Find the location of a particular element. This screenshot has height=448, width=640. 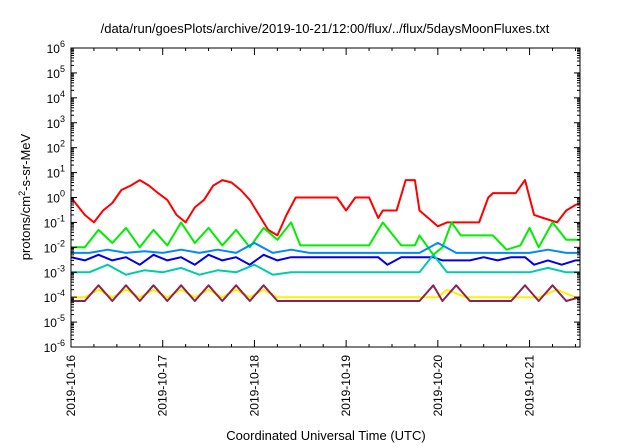

y-tick-label: 10⁻³ is located at coordinates (54, 271).